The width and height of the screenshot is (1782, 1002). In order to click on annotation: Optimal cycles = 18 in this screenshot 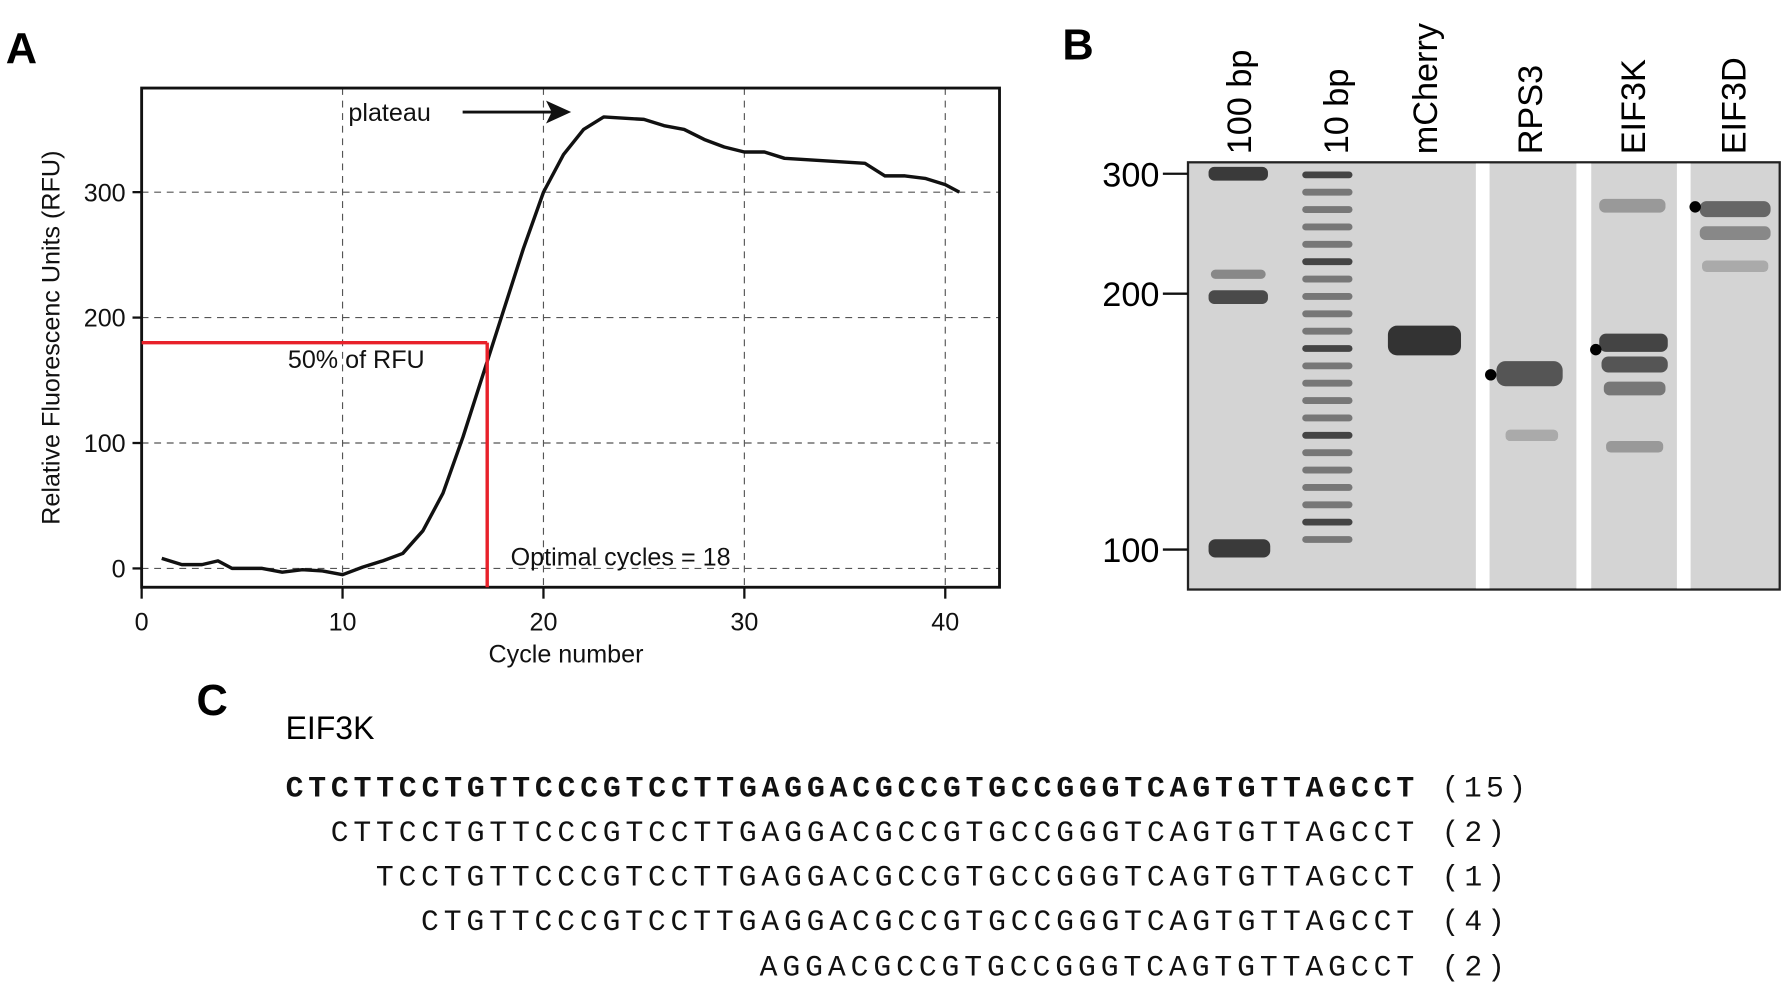, I will do `click(621, 558)`.